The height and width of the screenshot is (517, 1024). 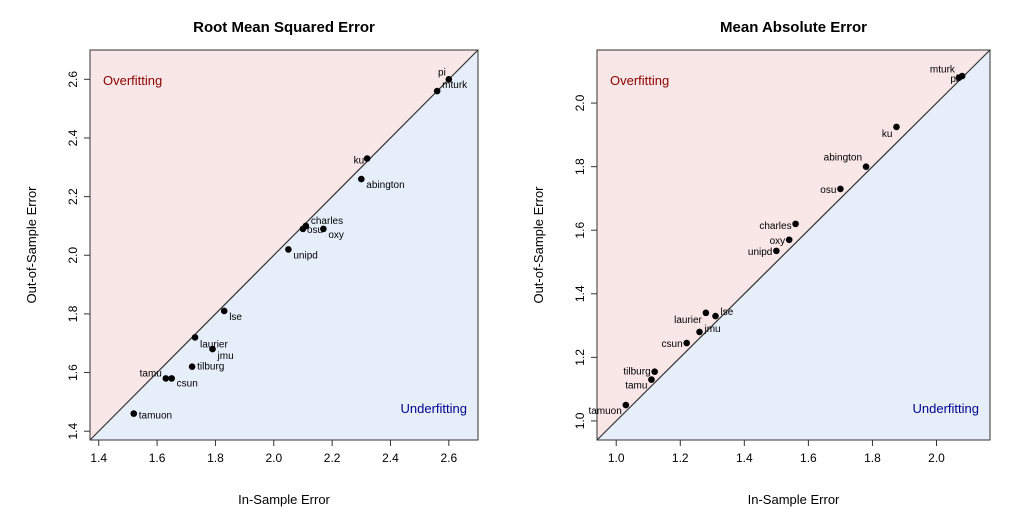 What do you see at coordinates (580, 420) in the screenshot?
I see `y-tick-label: 1.0` at bounding box center [580, 420].